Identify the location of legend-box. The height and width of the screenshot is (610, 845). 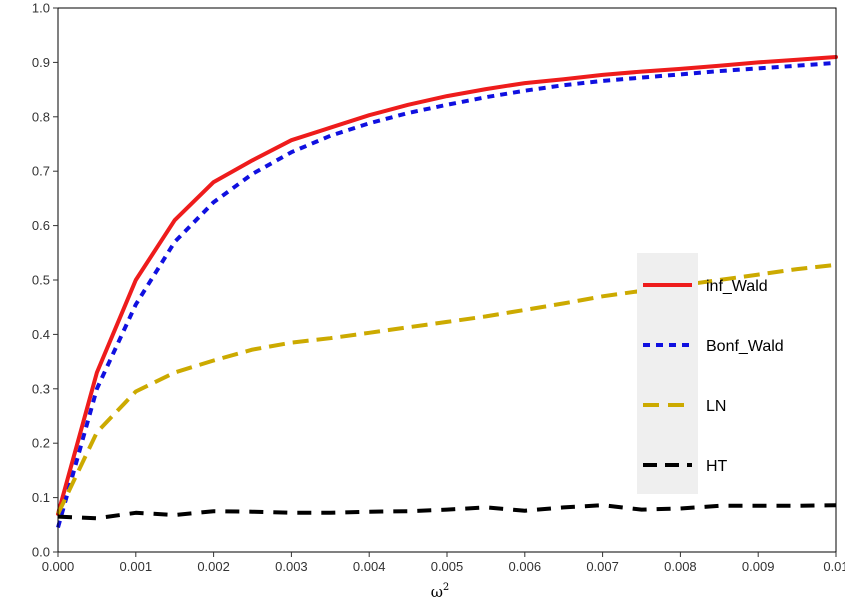
(667, 373).